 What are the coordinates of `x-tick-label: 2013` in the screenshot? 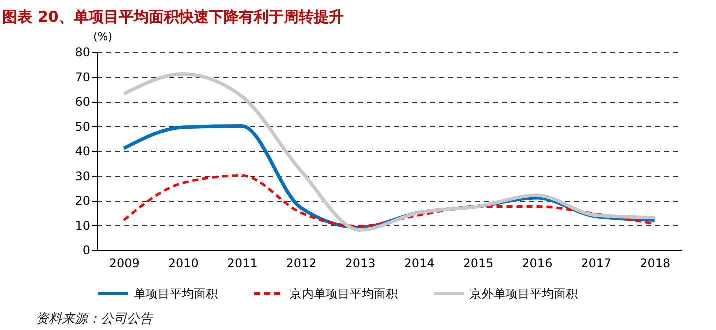 It's located at (360, 263).